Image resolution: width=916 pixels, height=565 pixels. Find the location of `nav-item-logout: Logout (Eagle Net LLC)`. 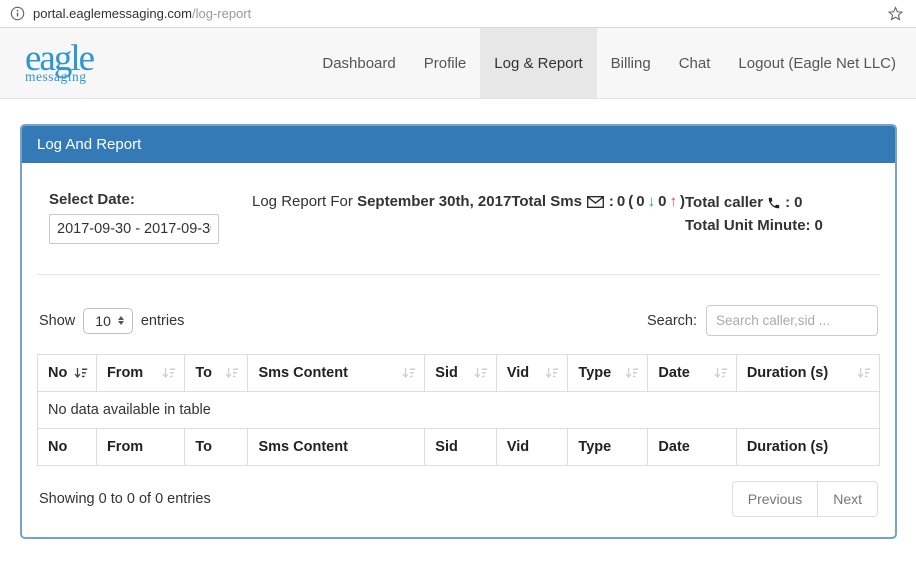

nav-item-logout: Logout (Eagle Net LLC) is located at coordinates (817, 63).